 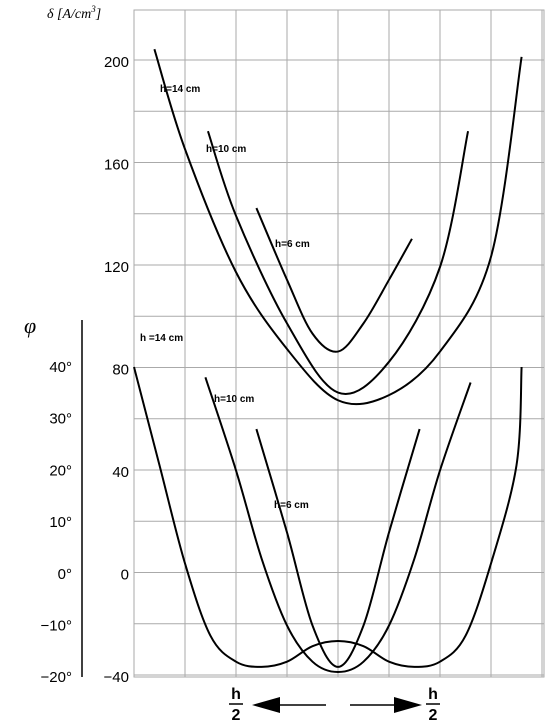 I want to click on delta-tick-labels: 200 160 120 80 40 0 −40, so click(x=116, y=370).